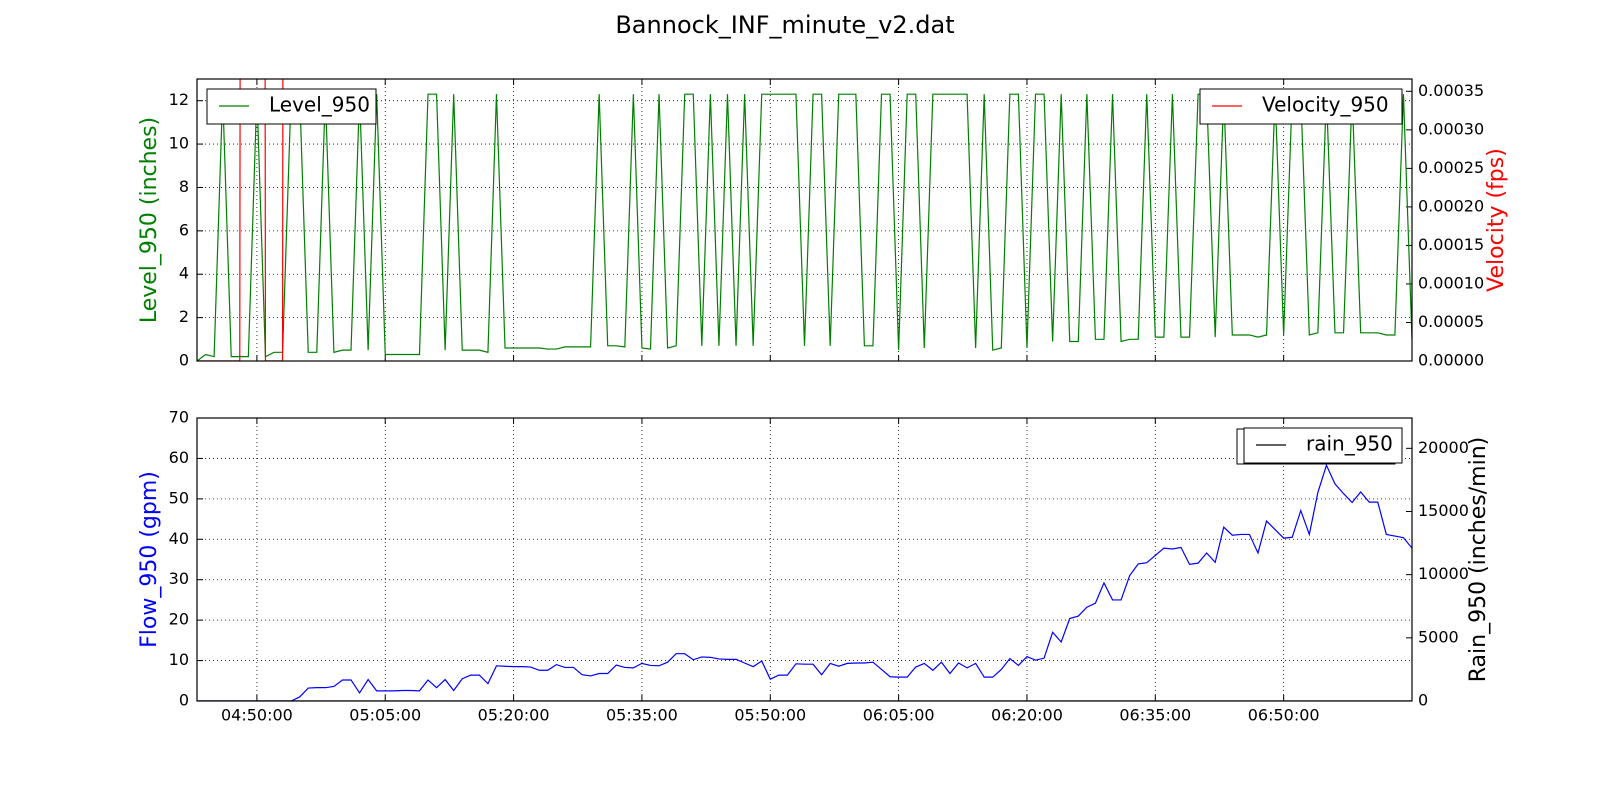  Describe the element at coordinates (1451, 167) in the screenshot. I see `y2-tick-label: 0.00025` at that location.